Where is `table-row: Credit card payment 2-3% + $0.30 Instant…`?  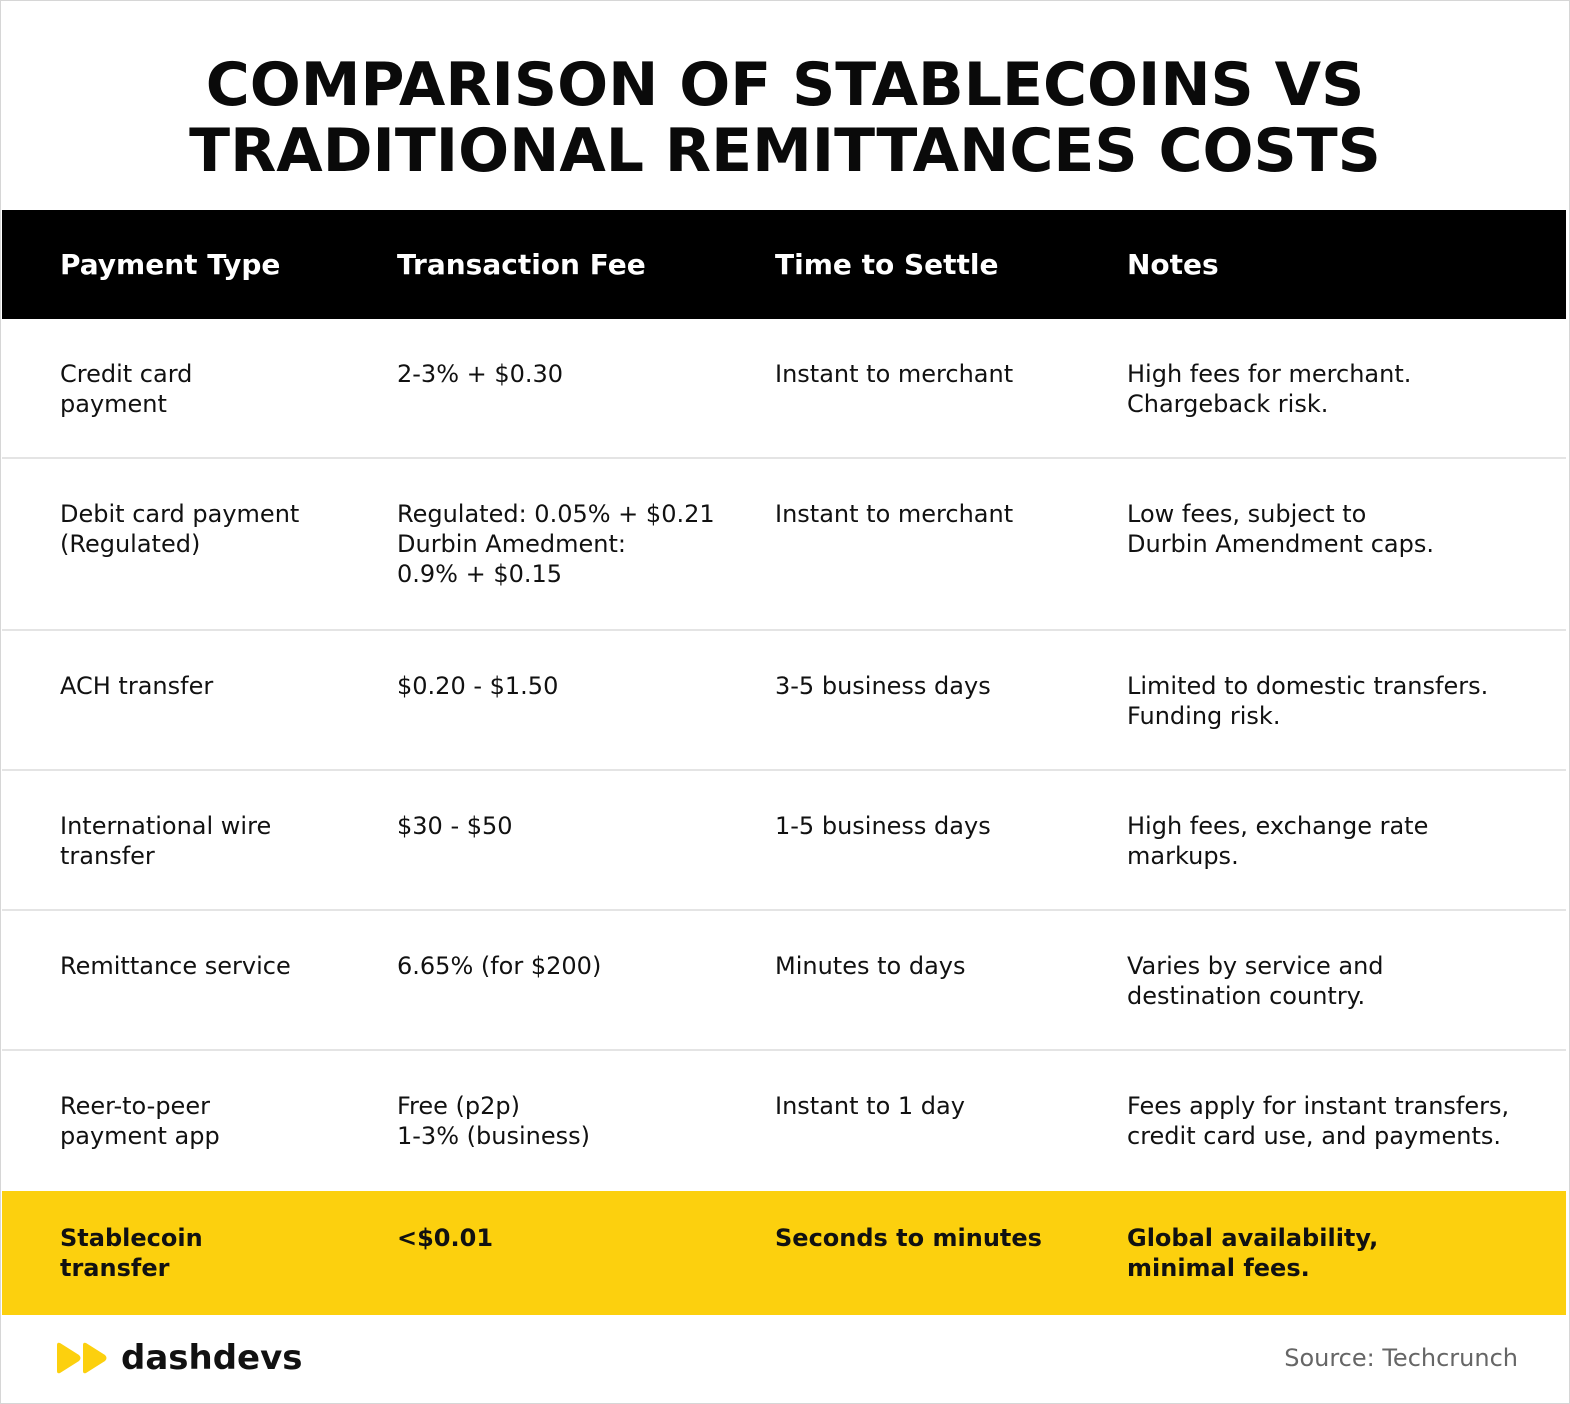
table-row: Credit card payment 2-3% + $0.30 Instant… is located at coordinates (784, 389).